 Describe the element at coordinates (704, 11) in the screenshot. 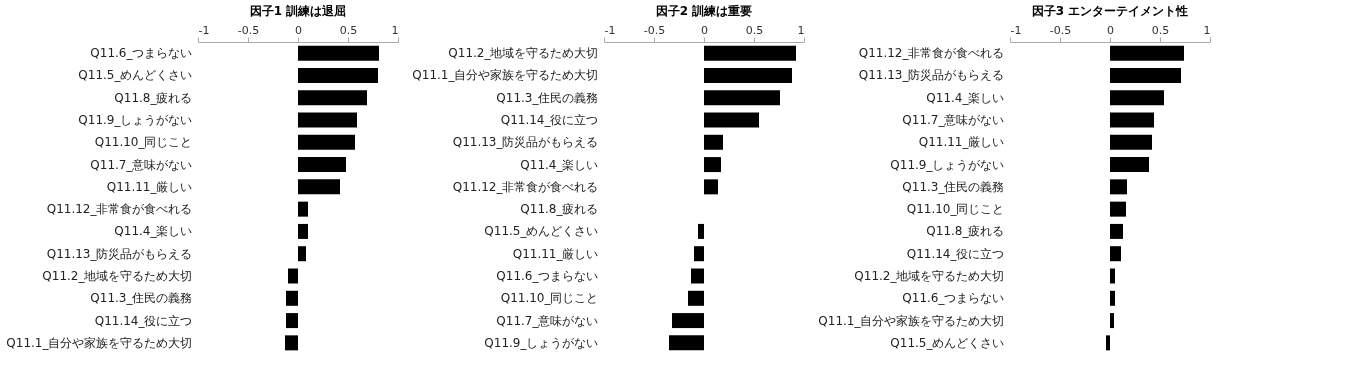

I see `chart-title: 因子2 訓練は重要` at that location.